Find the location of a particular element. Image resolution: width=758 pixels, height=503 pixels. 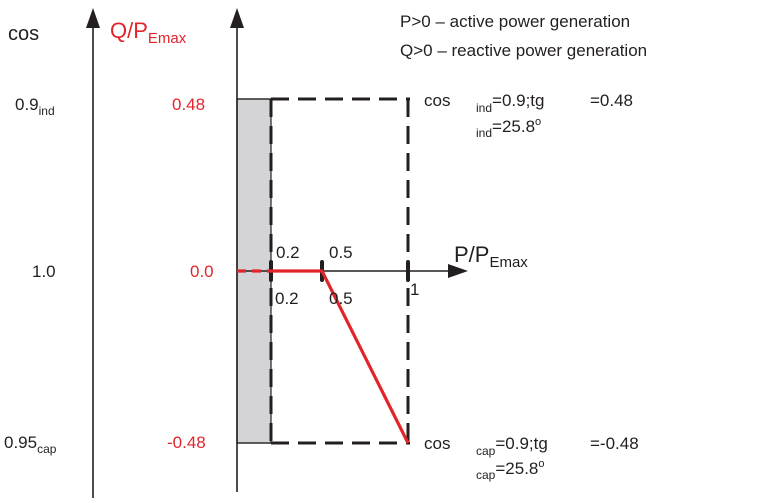

upper-annotation-line-1: cos ind=0.9;tg =0.48 is located at coordinates (528, 103).